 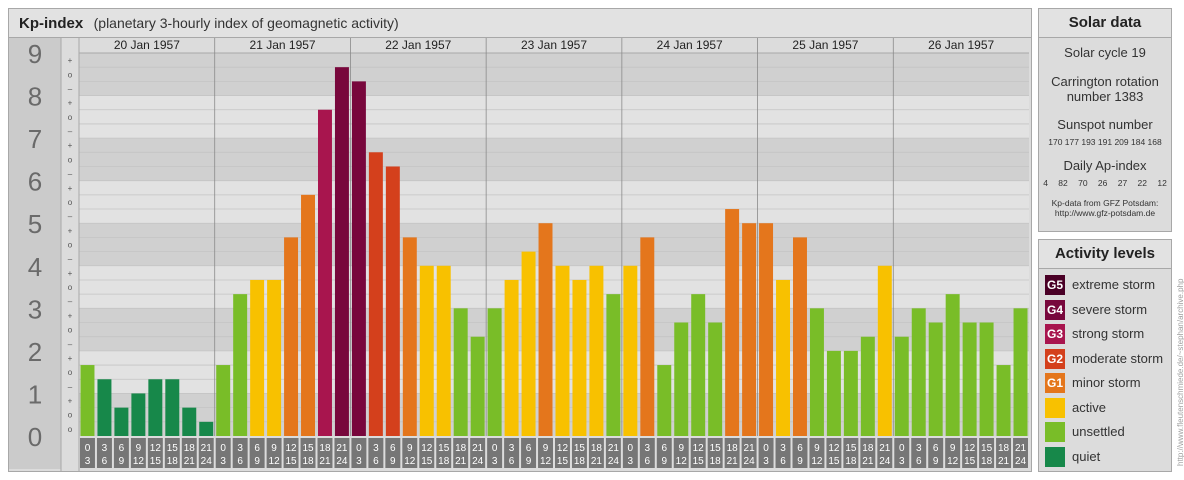 I want to click on kp-band, so click(x=554, y=244).